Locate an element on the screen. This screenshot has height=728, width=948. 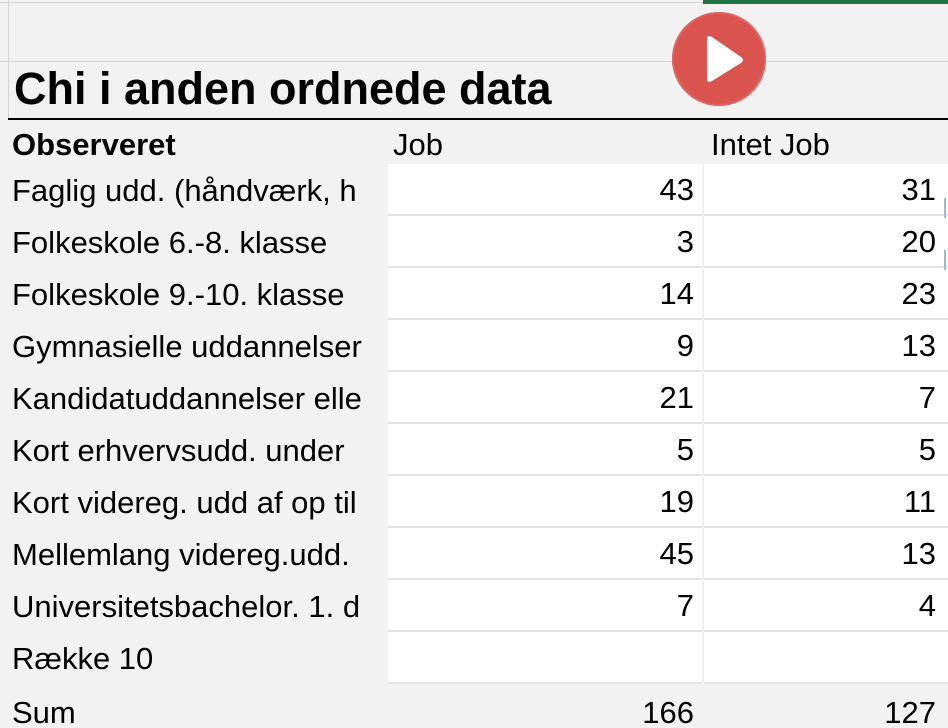
row-label-cell: Kort videreg. udd af op til is located at coordinates (184, 502).